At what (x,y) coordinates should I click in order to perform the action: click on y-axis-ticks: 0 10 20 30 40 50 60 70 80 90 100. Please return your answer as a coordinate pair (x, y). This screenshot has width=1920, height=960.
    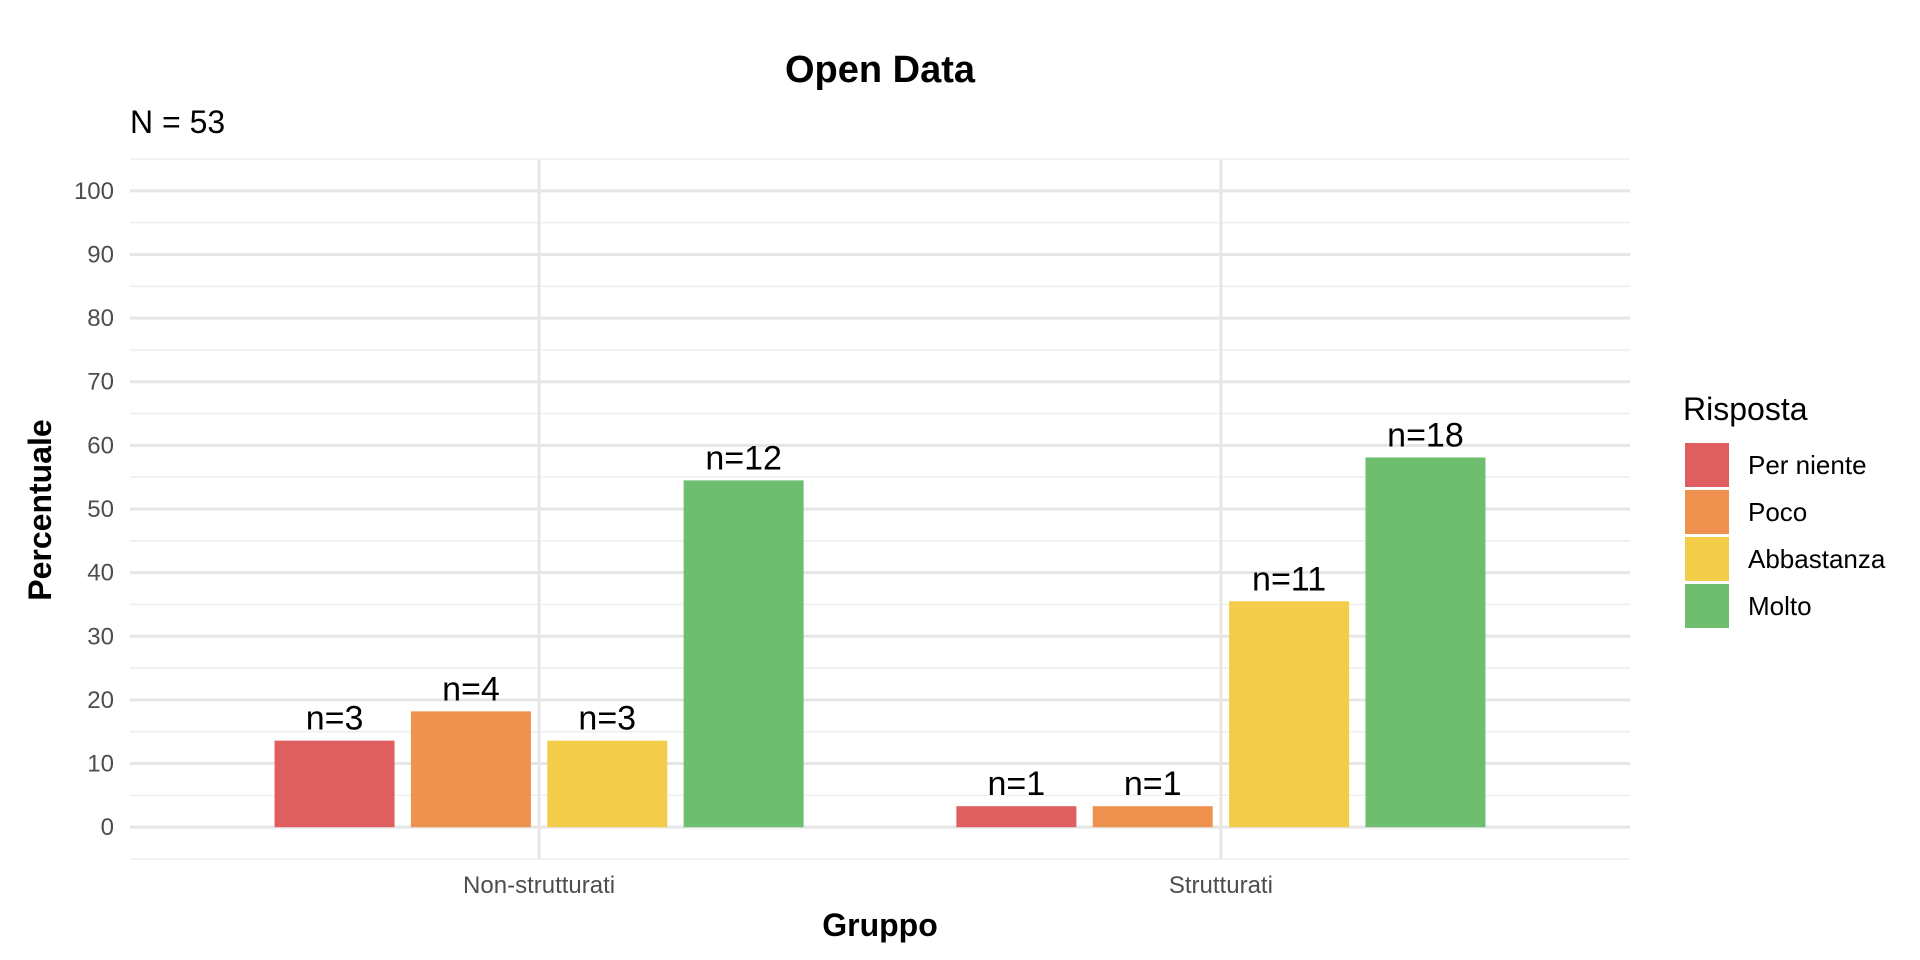
    Looking at the image, I should click on (94, 509).